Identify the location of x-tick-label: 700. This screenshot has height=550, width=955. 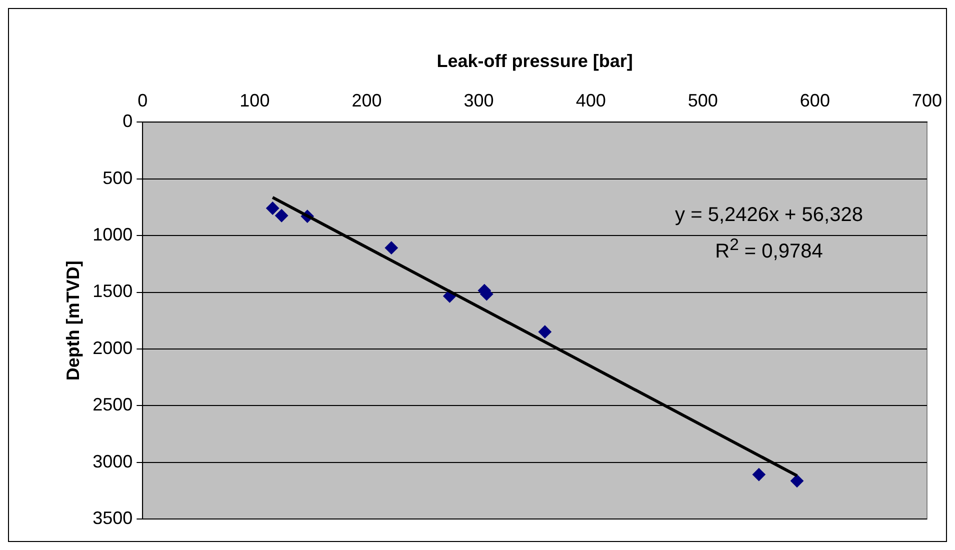
(927, 100).